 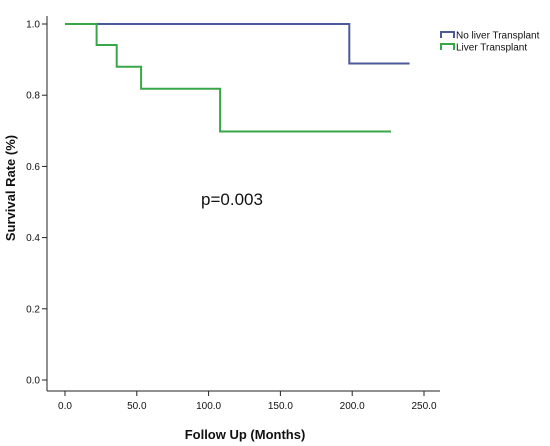 What do you see at coordinates (232, 199) in the screenshot?
I see `p-value-annotation: p=0.003` at bounding box center [232, 199].